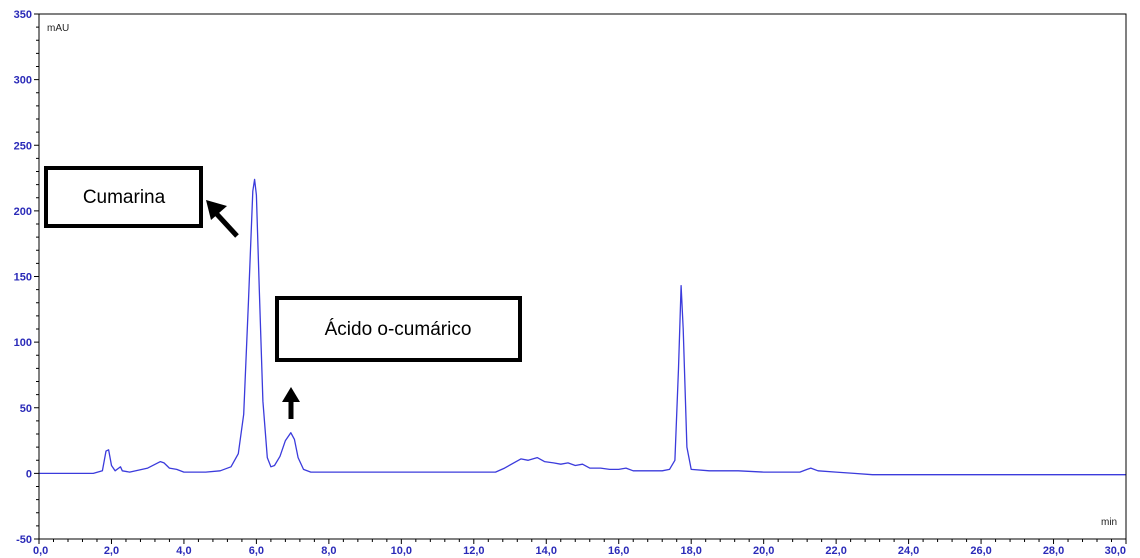 This screenshot has height=558, width=1140. Describe the element at coordinates (980, 551) in the screenshot. I see `x-tick-label: 26,0` at that location.